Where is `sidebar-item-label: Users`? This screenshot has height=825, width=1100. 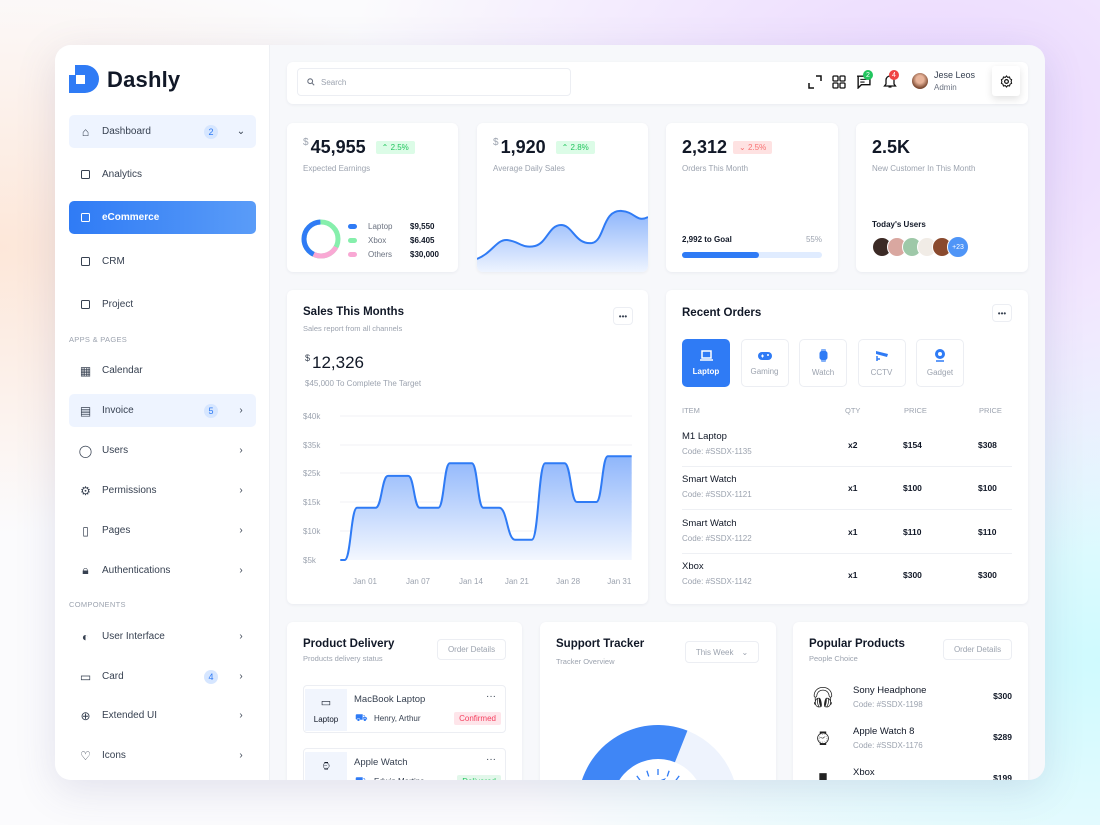 sidebar-item-label: Users is located at coordinates (115, 450).